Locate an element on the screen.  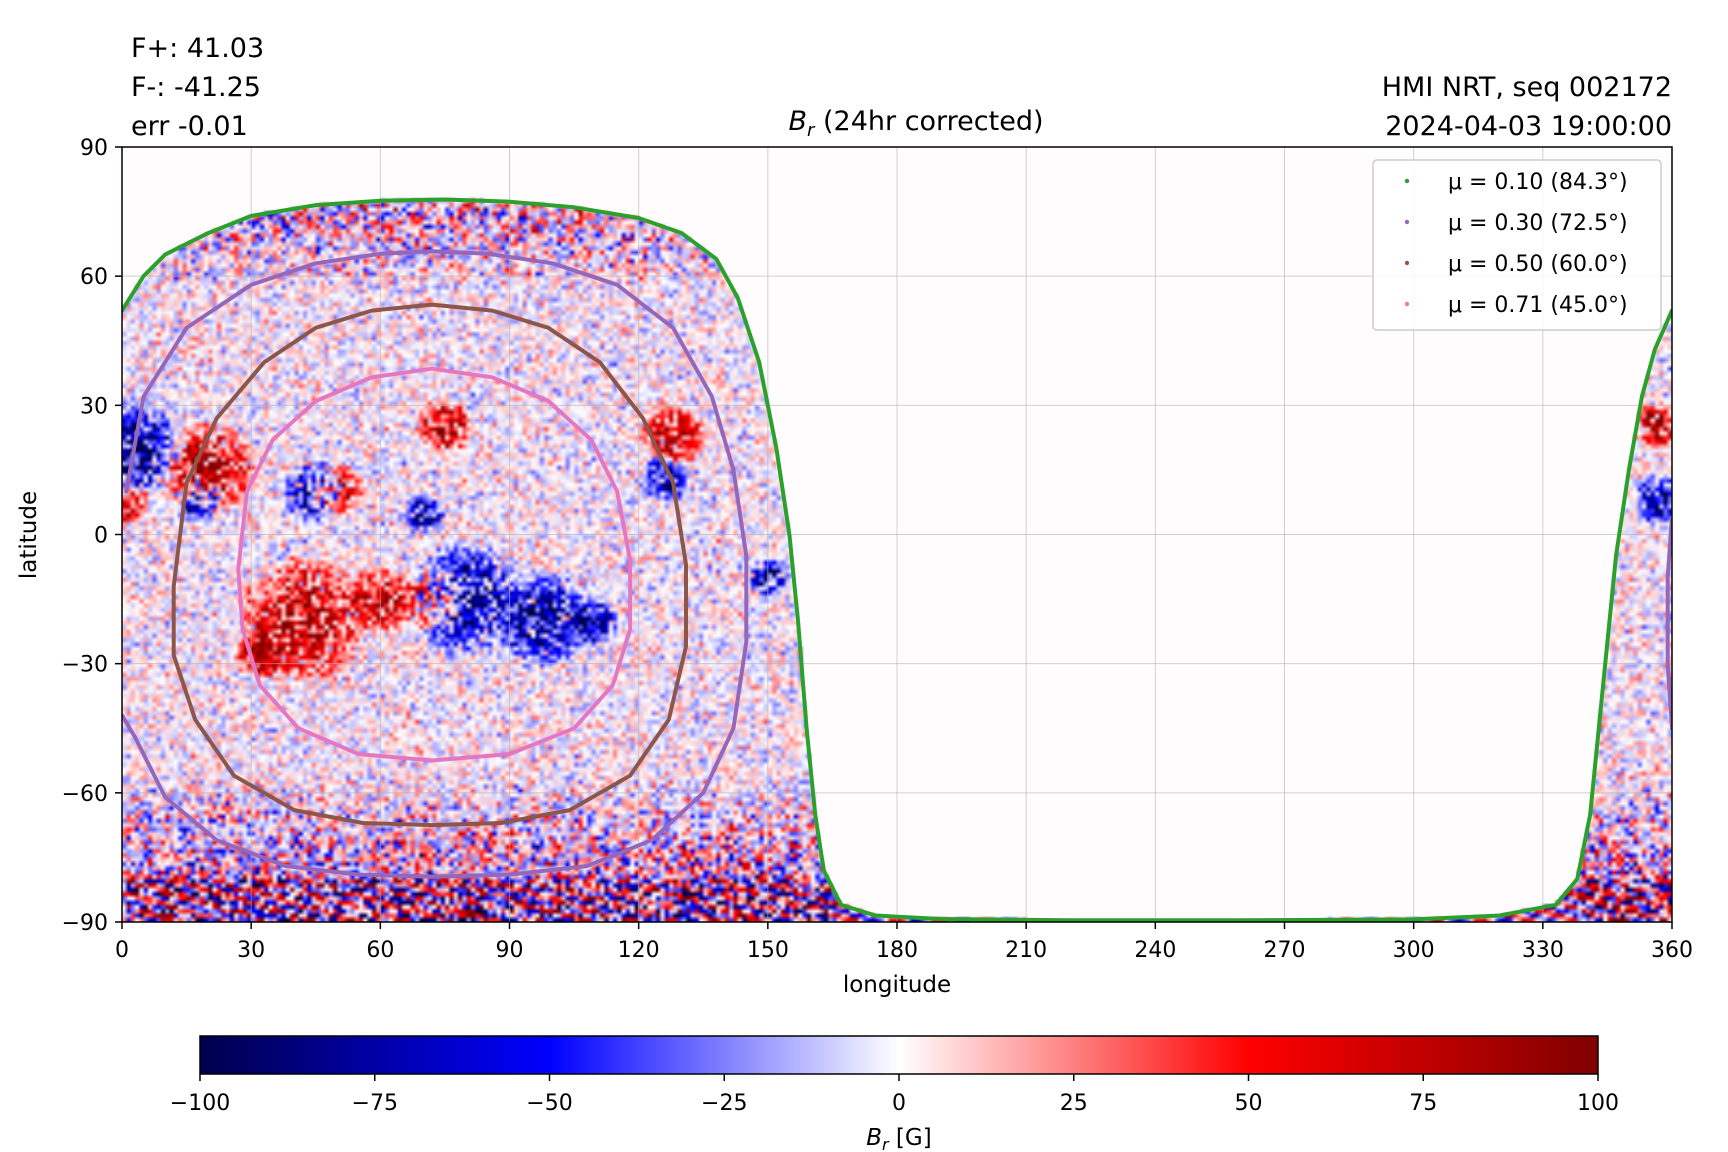
x-tick-label: 180 is located at coordinates (897, 950).